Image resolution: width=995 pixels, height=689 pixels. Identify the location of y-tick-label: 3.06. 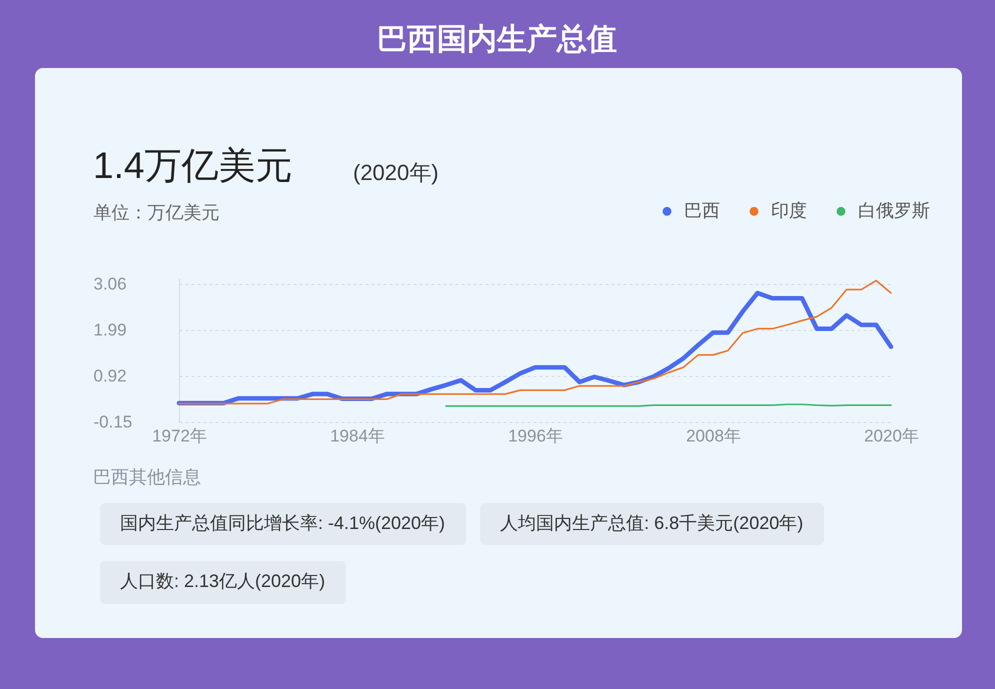
(110, 284).